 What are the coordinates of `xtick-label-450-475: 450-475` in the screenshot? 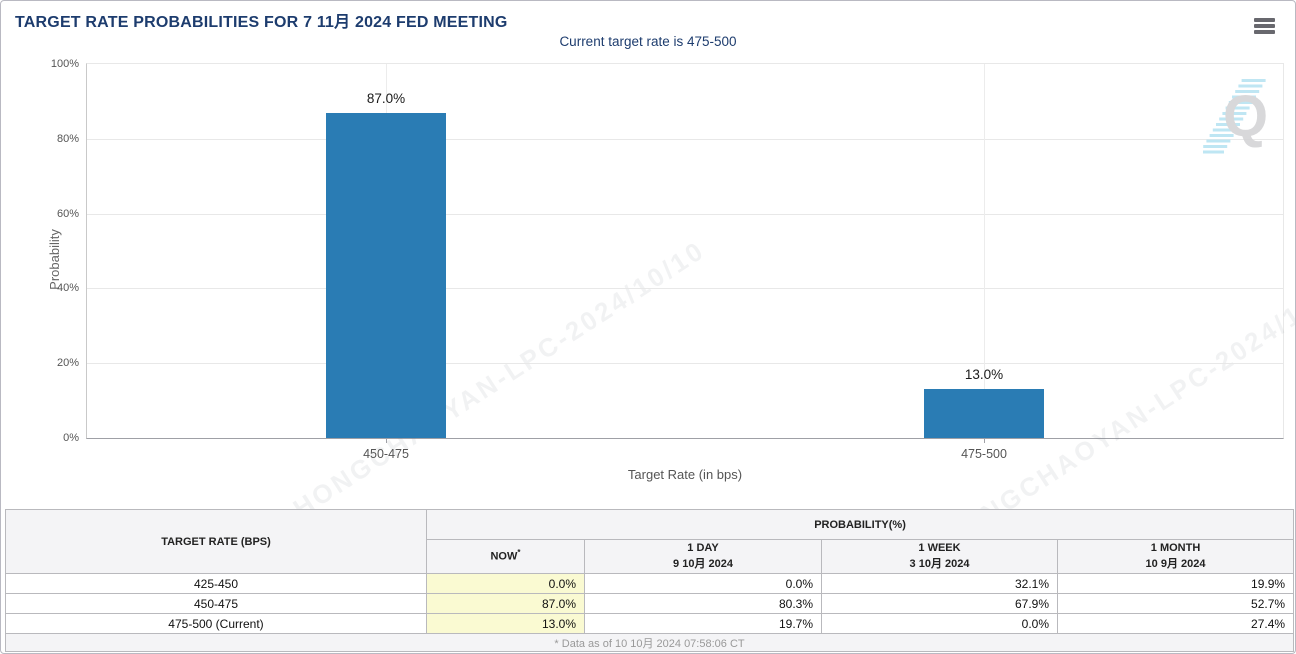 It's located at (386, 454).